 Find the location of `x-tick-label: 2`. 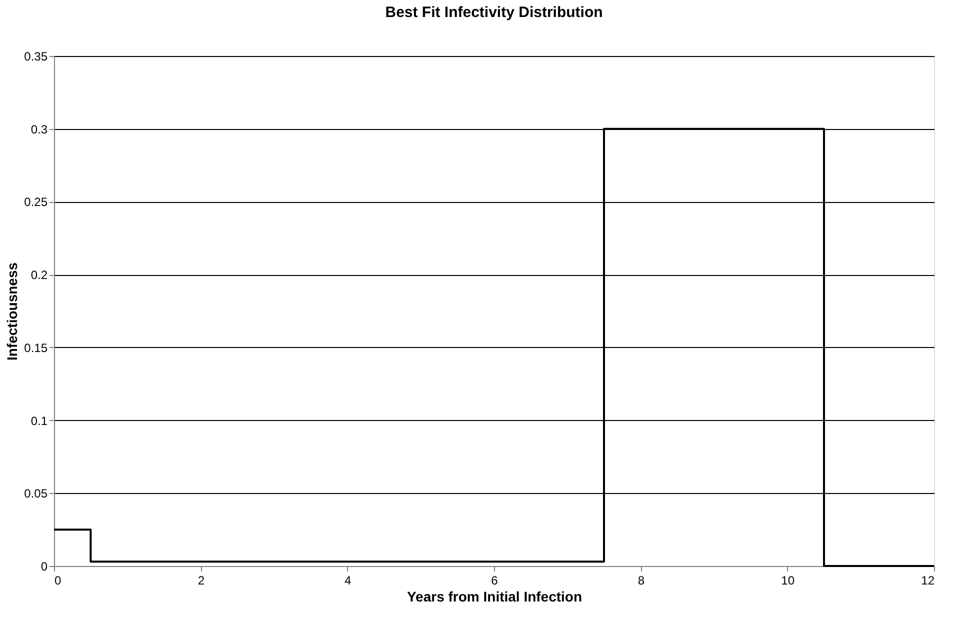

x-tick-label: 2 is located at coordinates (201, 581).